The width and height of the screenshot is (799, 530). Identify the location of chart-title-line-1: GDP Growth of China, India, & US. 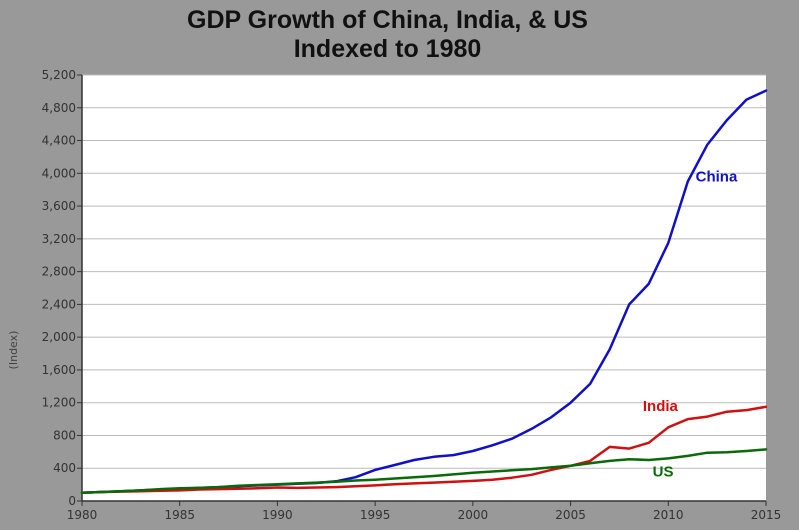
(387, 20).